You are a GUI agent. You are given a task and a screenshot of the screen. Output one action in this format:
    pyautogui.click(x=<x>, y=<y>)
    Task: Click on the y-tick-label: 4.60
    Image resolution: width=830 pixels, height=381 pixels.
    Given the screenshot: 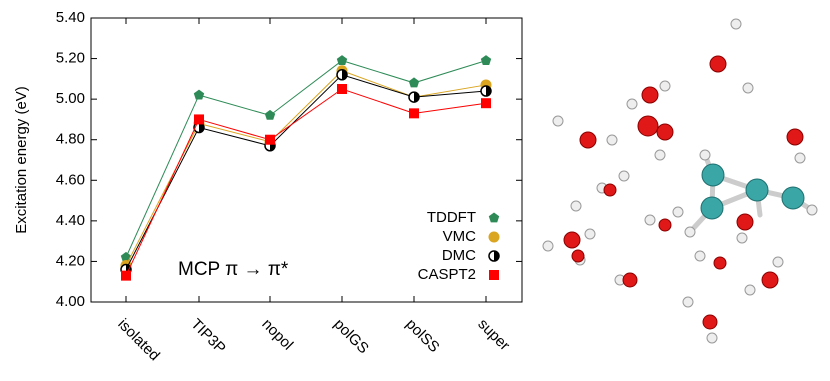 What is the action you would take?
    pyautogui.click(x=70, y=179)
    